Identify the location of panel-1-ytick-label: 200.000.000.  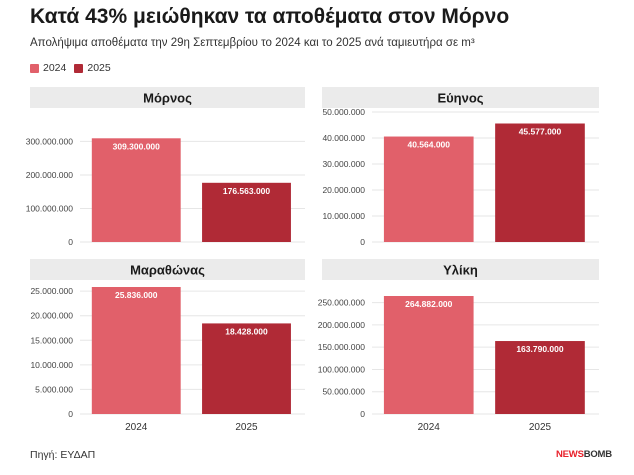
(50, 175).